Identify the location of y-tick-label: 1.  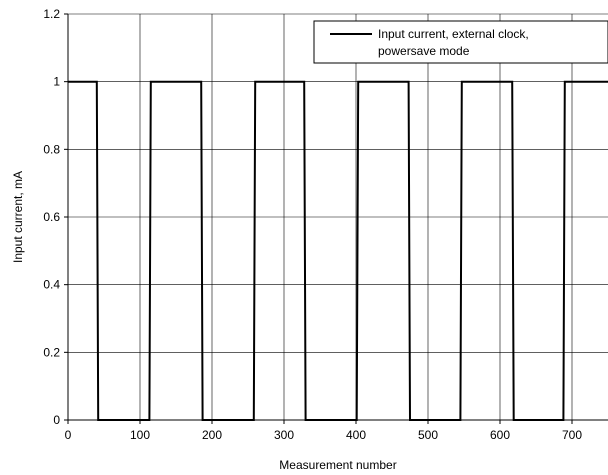
(56, 82).